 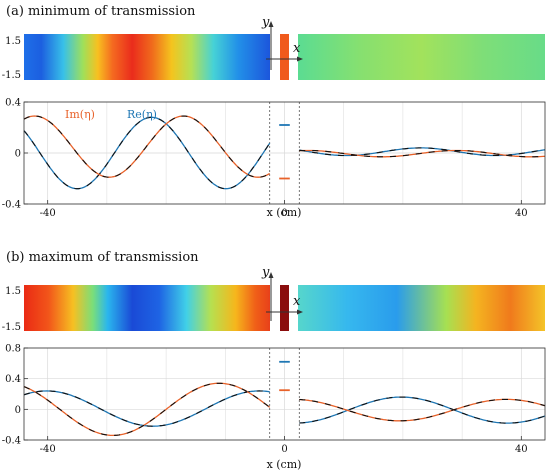 I want to click on panel-b-ytick-label: 0.4, so click(x=13, y=379).